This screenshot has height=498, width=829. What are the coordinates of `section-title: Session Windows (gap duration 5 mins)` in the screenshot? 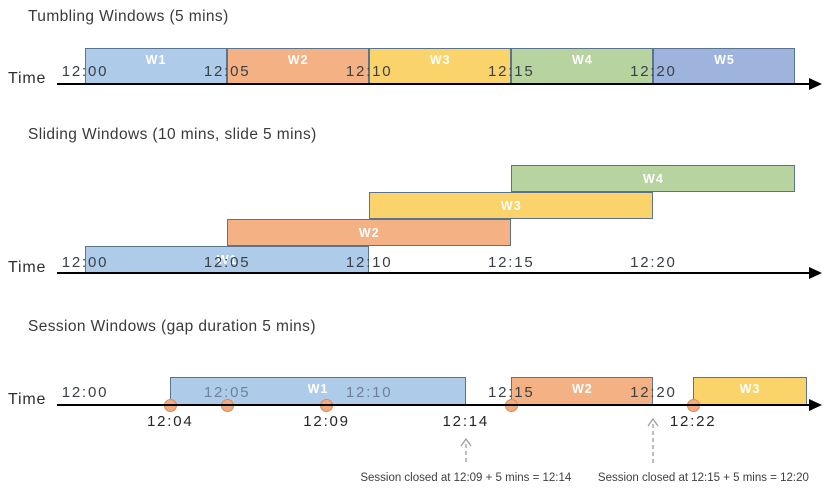 It's located at (172, 326).